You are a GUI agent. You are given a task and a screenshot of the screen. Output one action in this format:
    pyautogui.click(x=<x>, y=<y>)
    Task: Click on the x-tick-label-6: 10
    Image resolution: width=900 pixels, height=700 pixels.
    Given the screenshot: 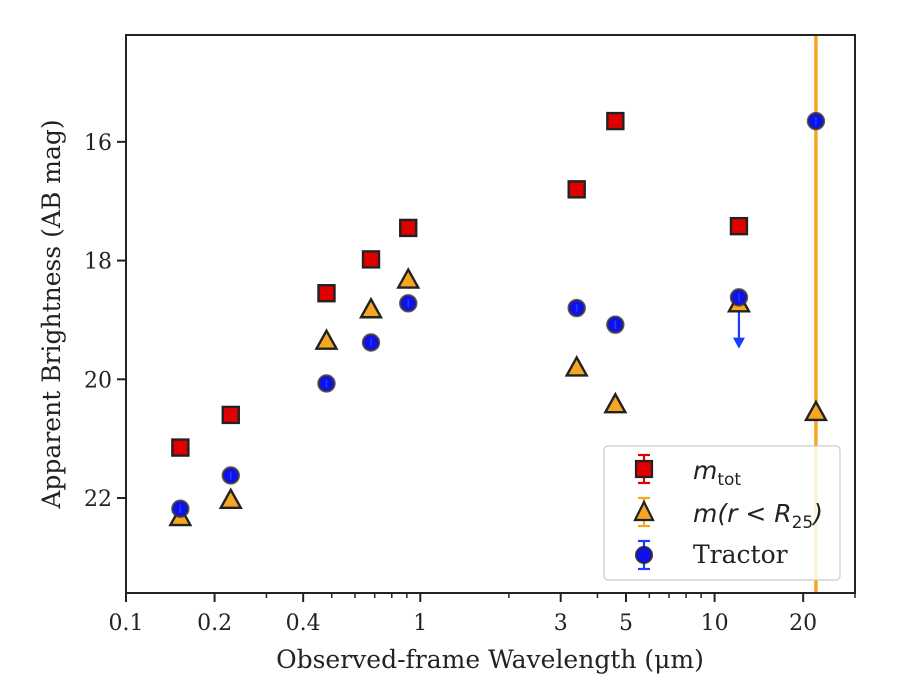 What is the action you would take?
    pyautogui.click(x=715, y=623)
    